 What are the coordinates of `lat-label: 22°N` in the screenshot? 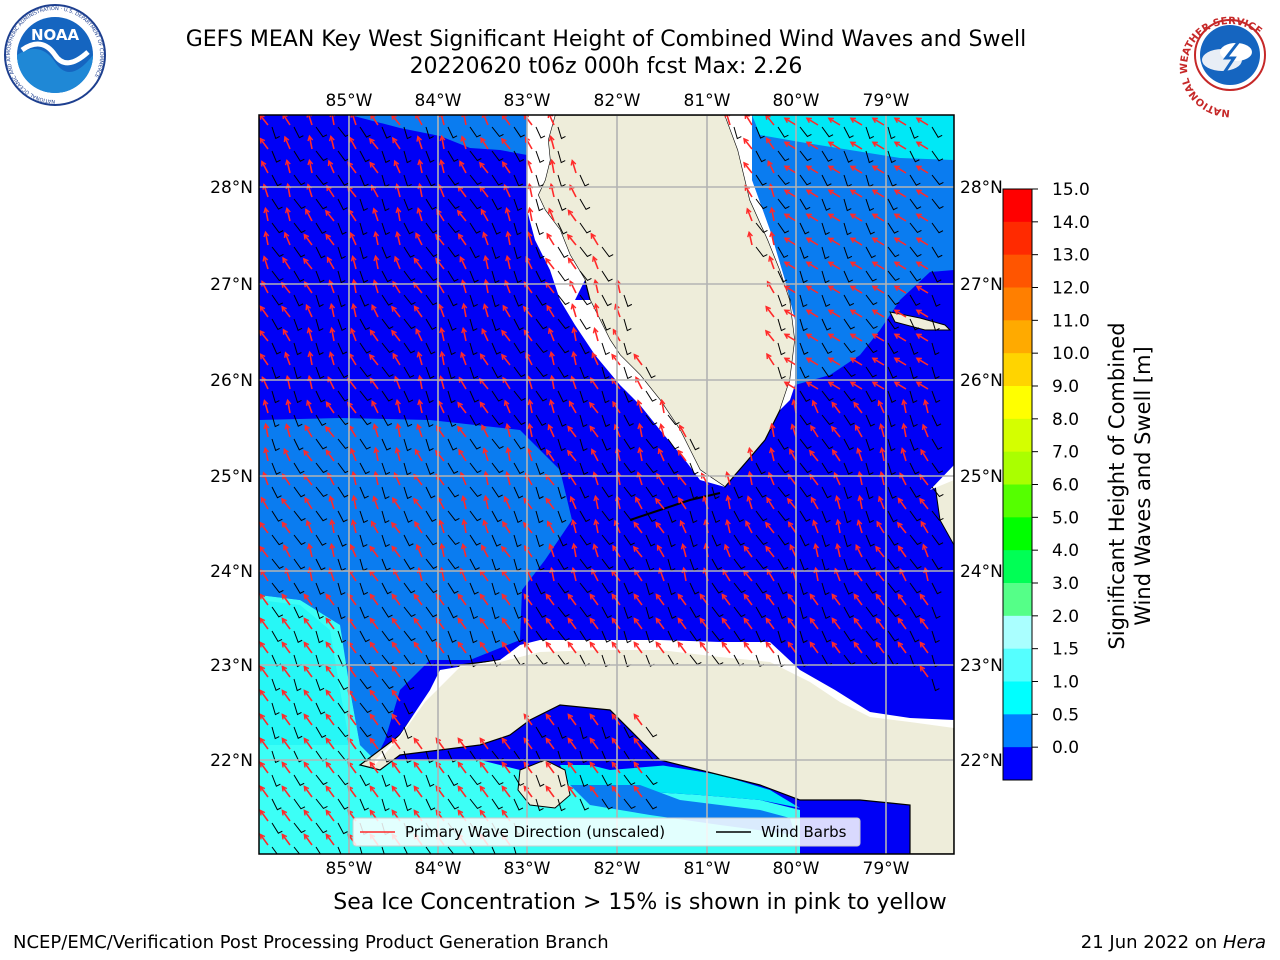 It's located at (981, 761).